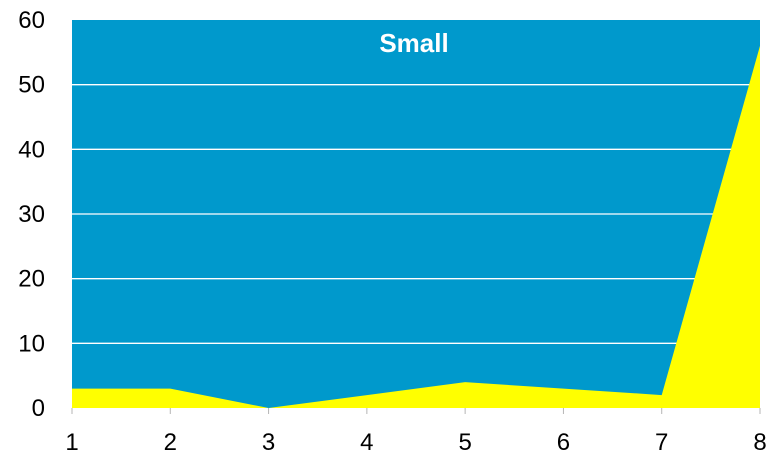  What do you see at coordinates (366, 442) in the screenshot?
I see `x-tick-label-4: 4` at bounding box center [366, 442].